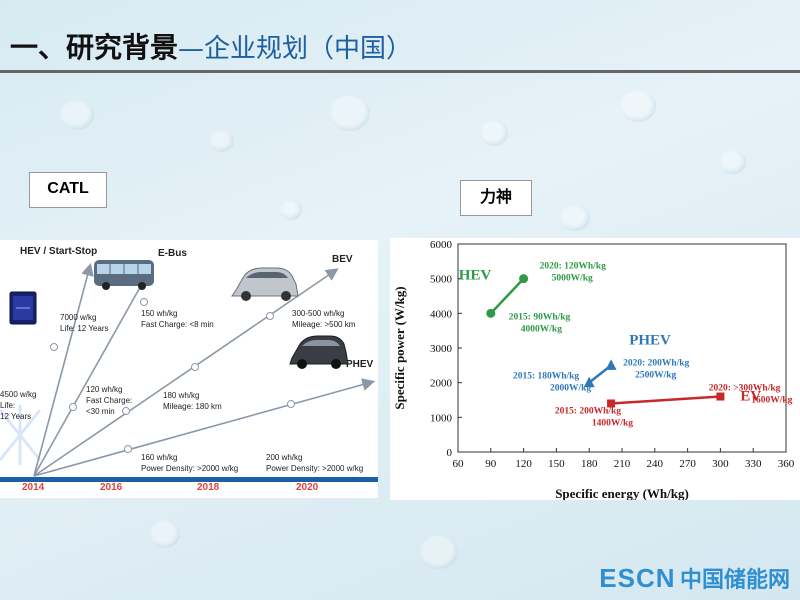 Image resolution: width=800 pixels, height=600 pixels. I want to click on series-line-ev, so click(665, 400).